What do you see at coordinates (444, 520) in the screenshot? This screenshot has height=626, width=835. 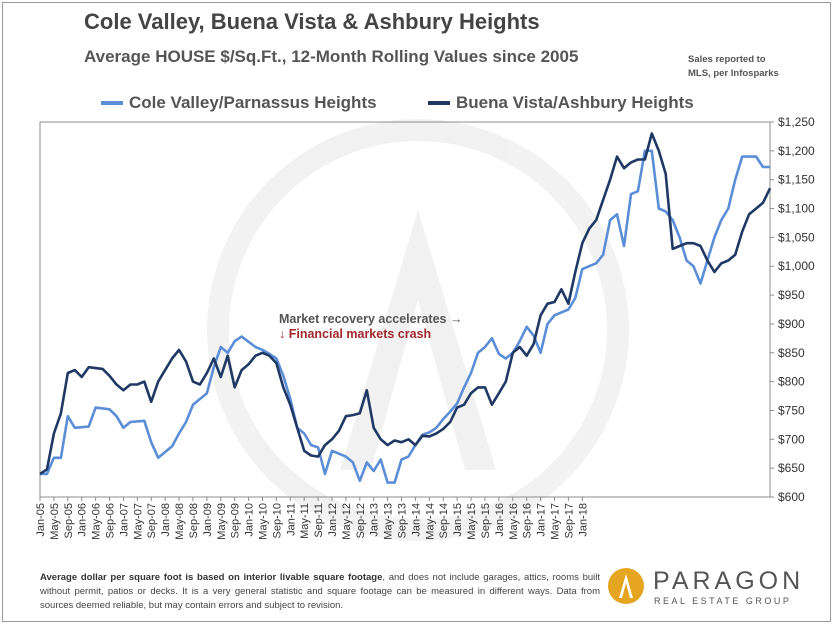 I see `x-tick-label: Sep-14` at bounding box center [444, 520].